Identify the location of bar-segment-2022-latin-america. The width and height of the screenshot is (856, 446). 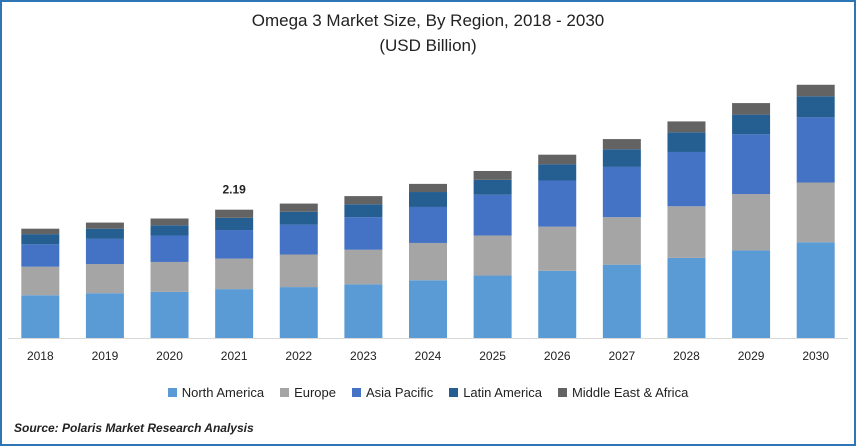
(298, 218).